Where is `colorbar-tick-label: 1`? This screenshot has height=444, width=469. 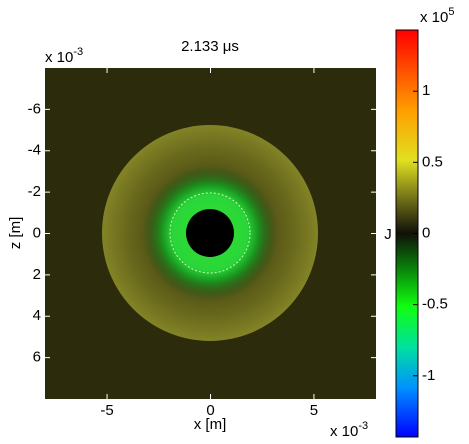
colorbar-tick-label: 1 is located at coordinates (426, 90).